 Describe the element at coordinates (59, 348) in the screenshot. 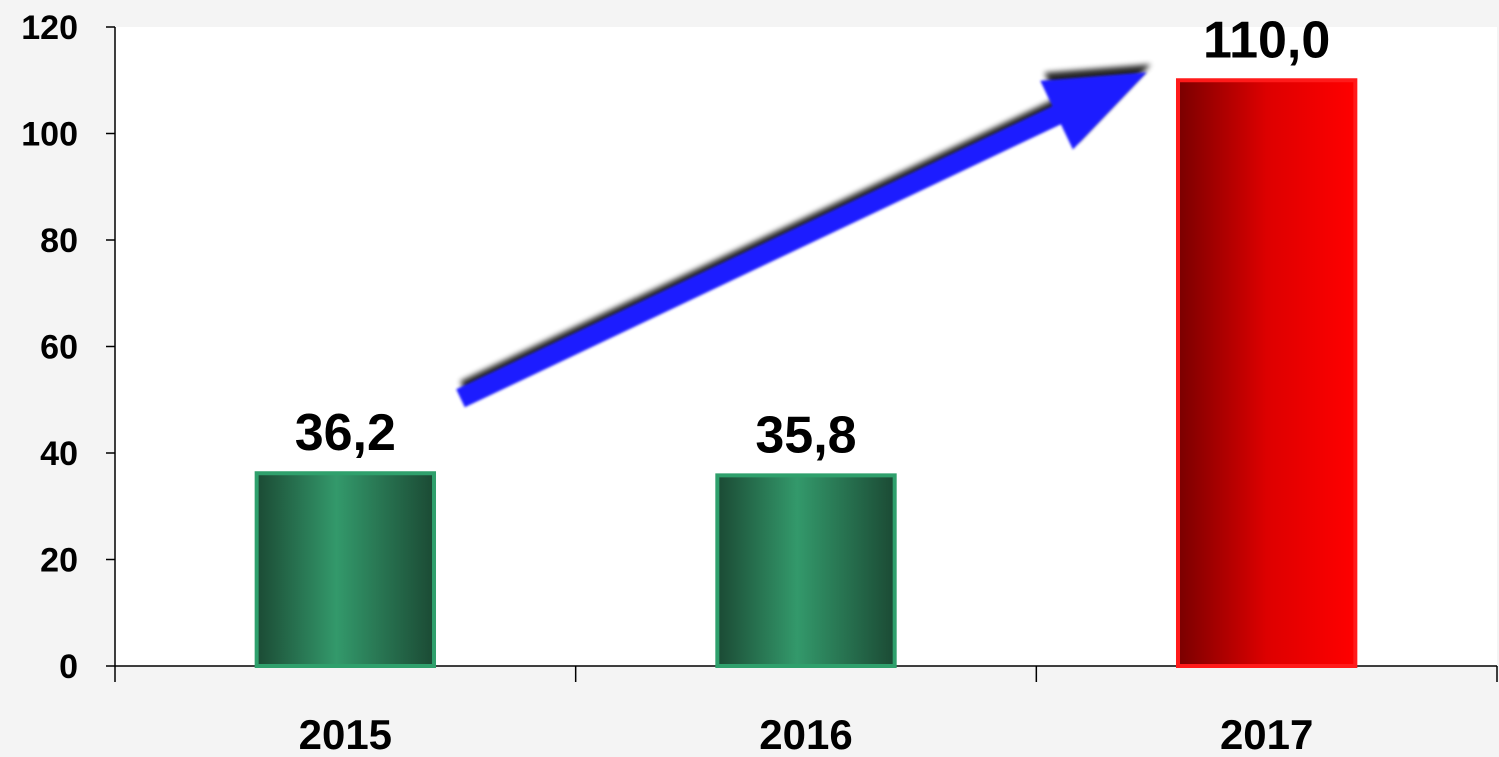

I see `y-tick-label: 60` at that location.